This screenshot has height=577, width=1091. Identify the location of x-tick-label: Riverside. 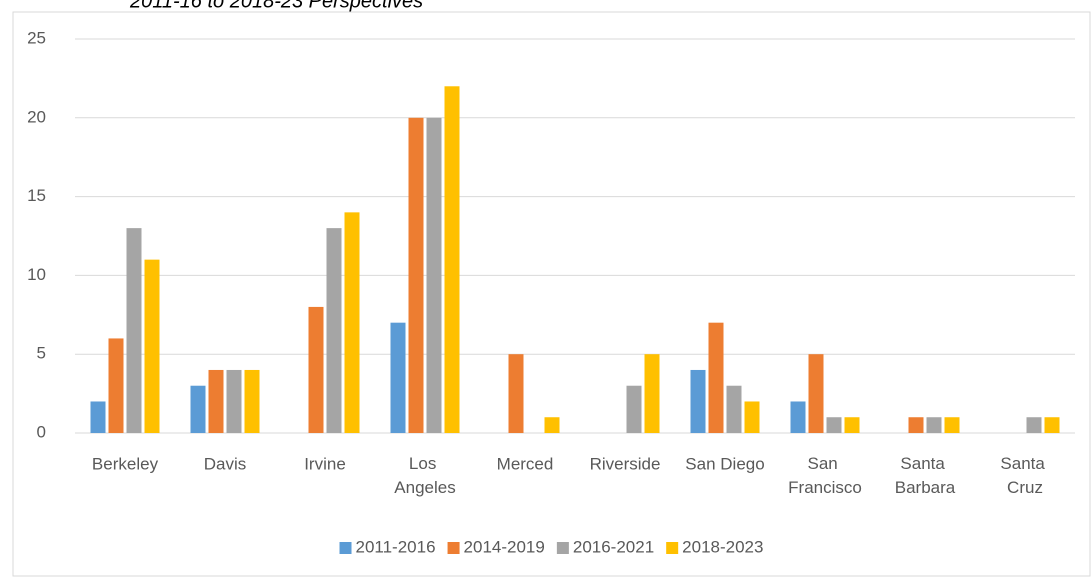
(625, 463).